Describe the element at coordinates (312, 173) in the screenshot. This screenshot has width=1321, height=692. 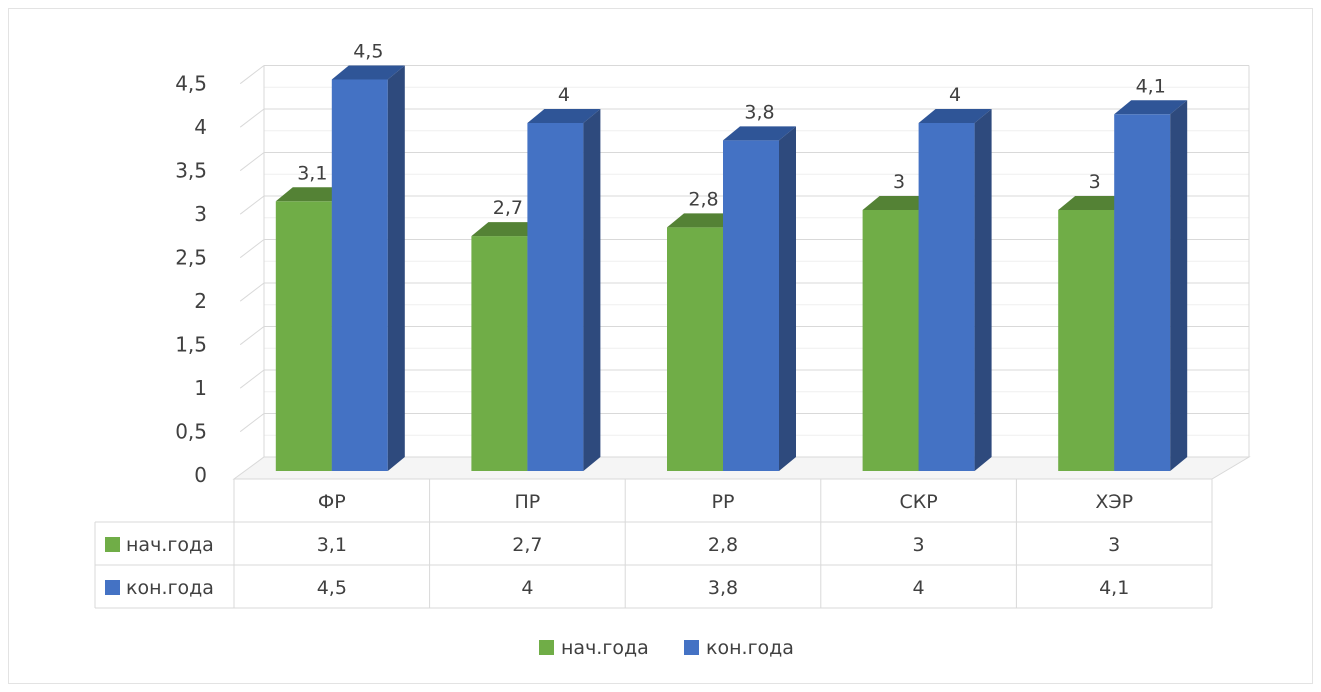
I see `data-label: 3,1` at that location.